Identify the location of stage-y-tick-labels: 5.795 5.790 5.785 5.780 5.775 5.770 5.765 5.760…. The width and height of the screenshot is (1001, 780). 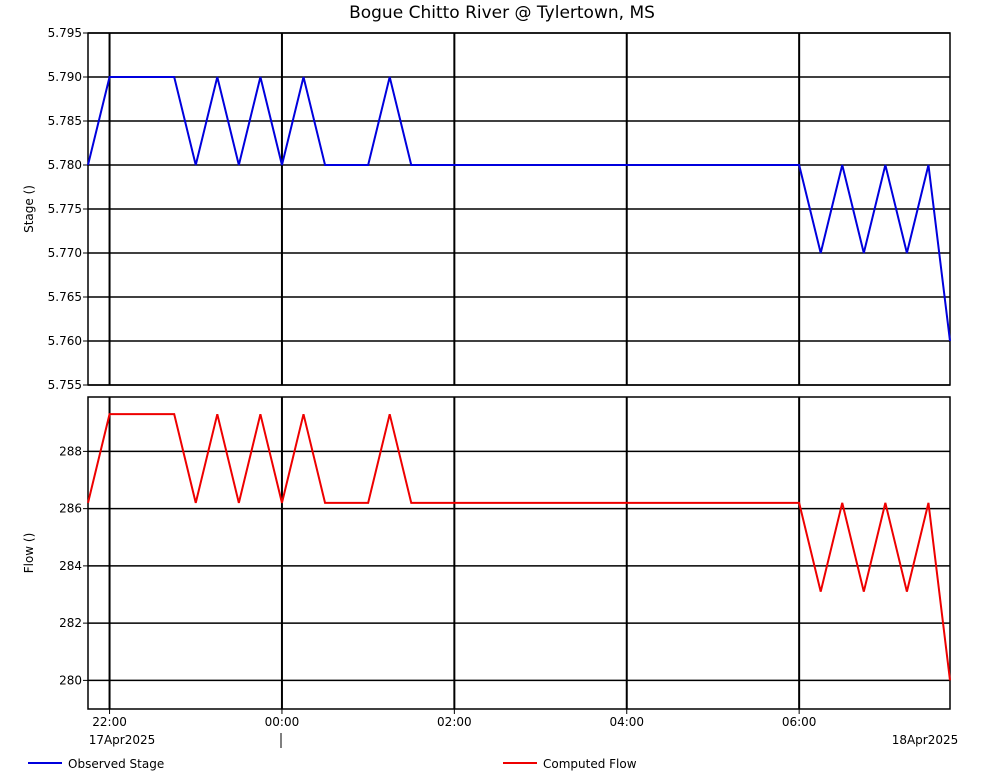
(65, 209).